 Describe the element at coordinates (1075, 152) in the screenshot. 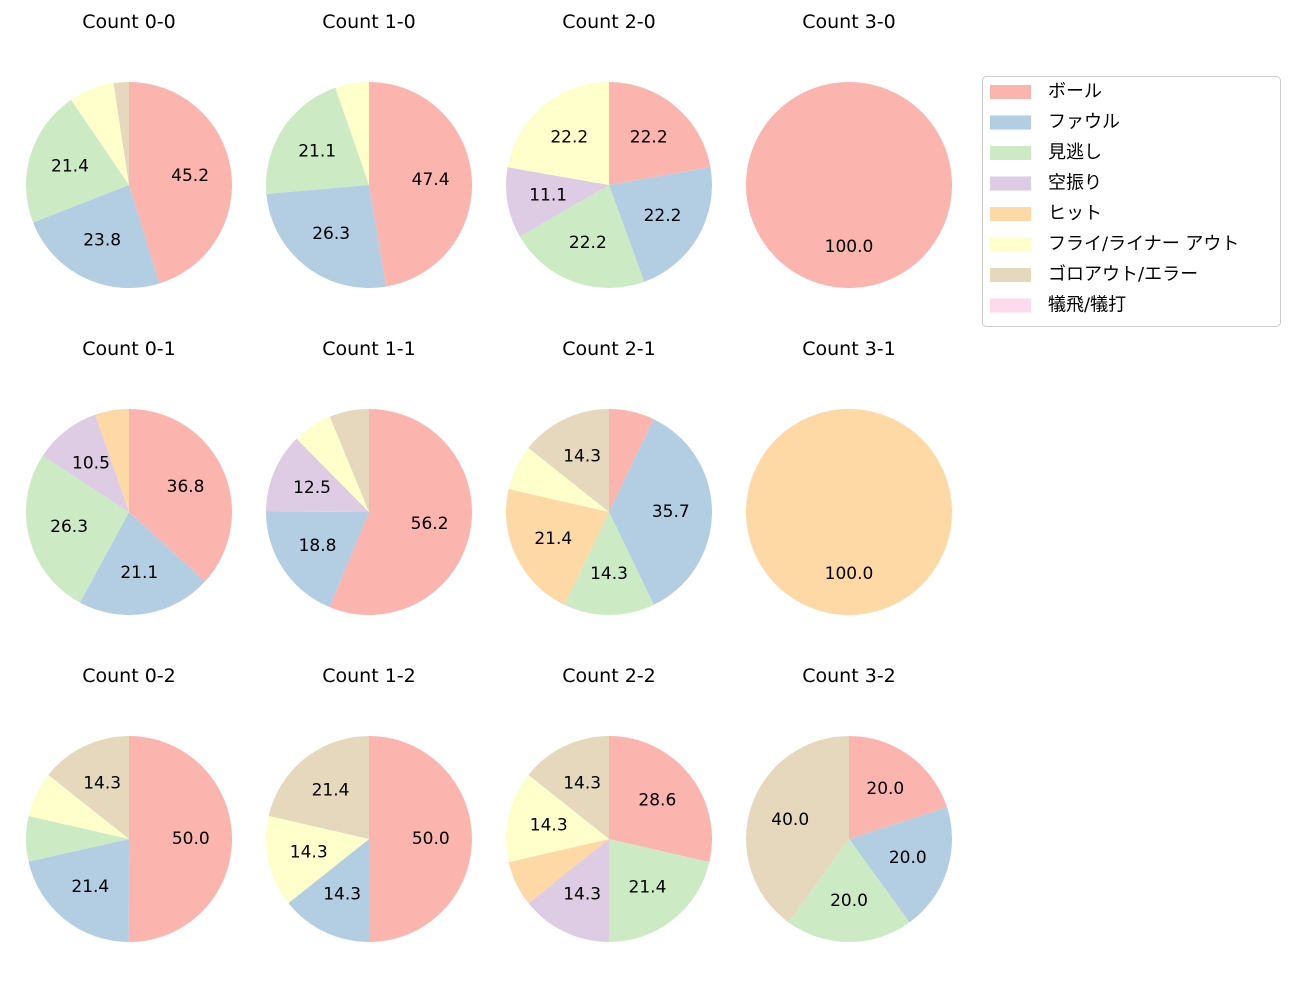

I see `legend-label: 見逃し` at that location.